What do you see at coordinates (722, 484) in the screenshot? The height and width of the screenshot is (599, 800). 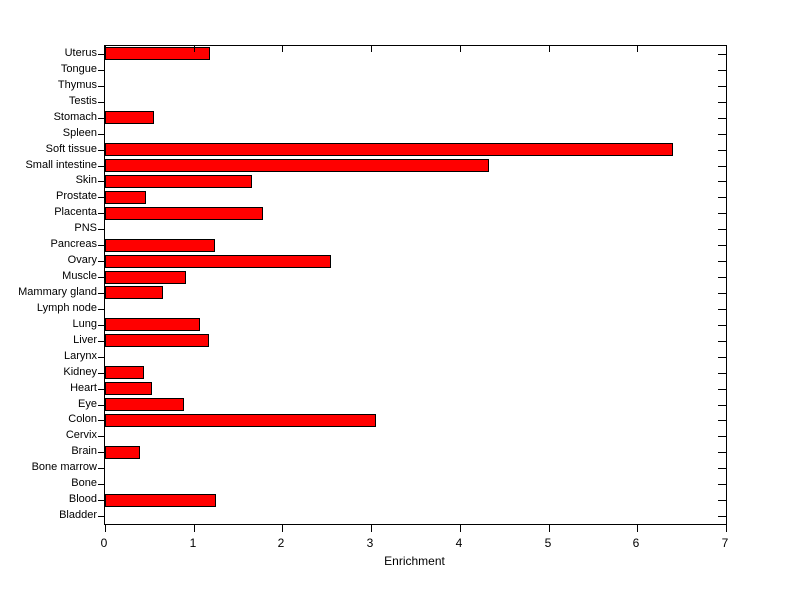 I see `y-tick-right-bone` at bounding box center [722, 484].